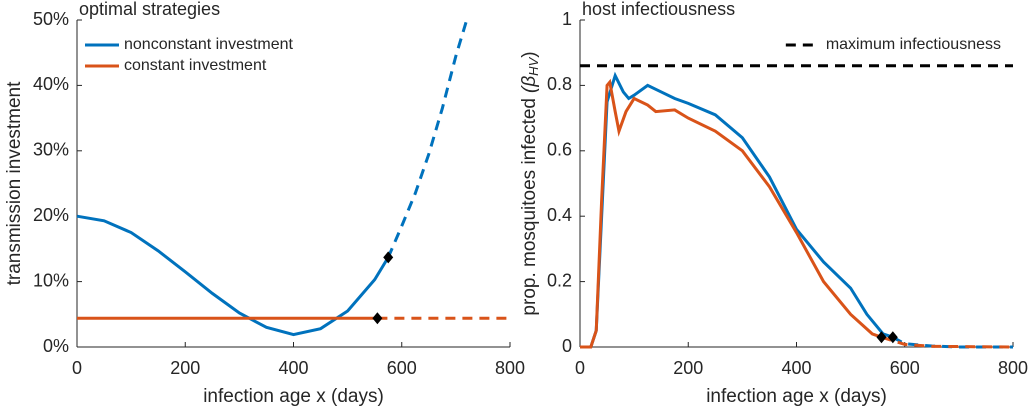 The height and width of the screenshot is (410, 1029). I want to click on y-tick-label: 0, so click(567, 346).